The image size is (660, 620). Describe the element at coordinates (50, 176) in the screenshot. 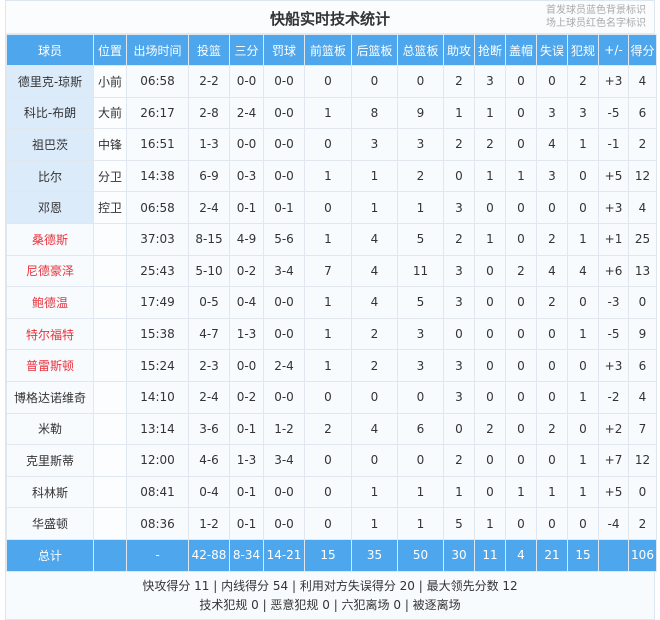

I see `player-name: 比尔` at that location.